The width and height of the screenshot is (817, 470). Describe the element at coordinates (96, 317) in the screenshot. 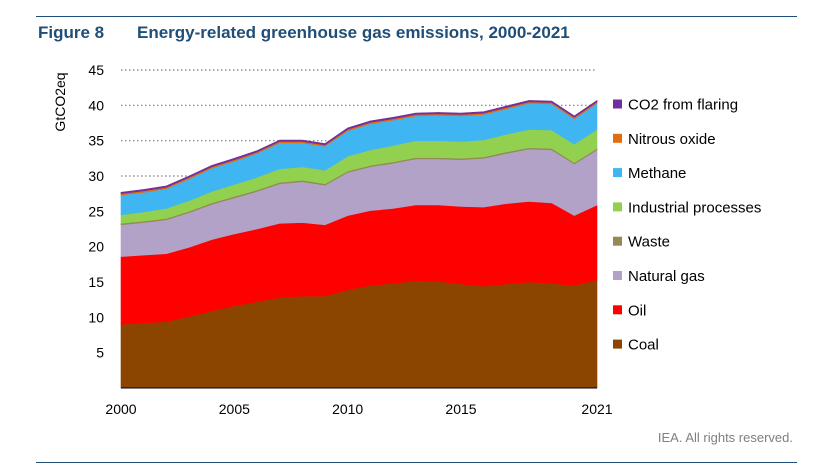

I see `y-tick-10: 10` at that location.